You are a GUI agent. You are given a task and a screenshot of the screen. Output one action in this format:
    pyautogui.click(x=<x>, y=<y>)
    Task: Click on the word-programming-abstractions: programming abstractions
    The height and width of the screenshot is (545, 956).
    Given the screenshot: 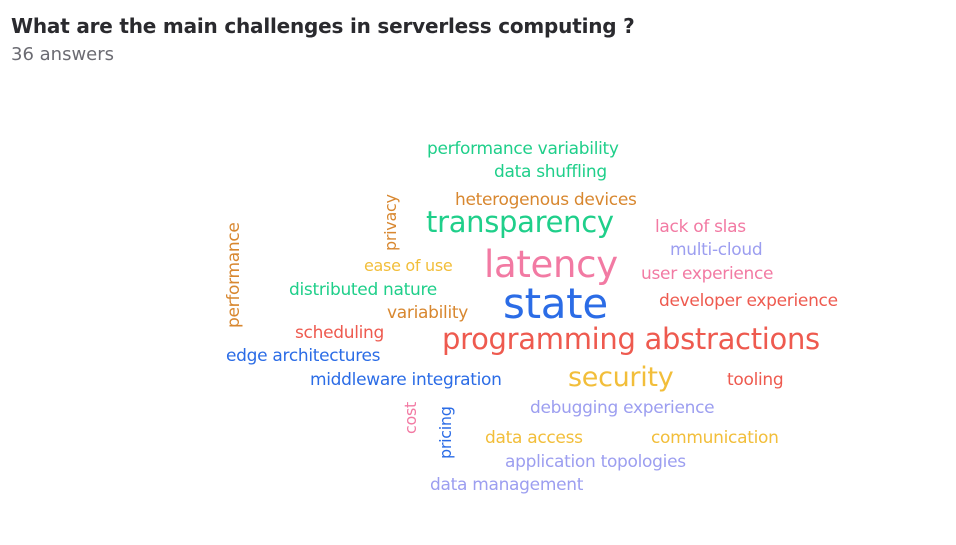 What is the action you would take?
    pyautogui.click(x=631, y=339)
    